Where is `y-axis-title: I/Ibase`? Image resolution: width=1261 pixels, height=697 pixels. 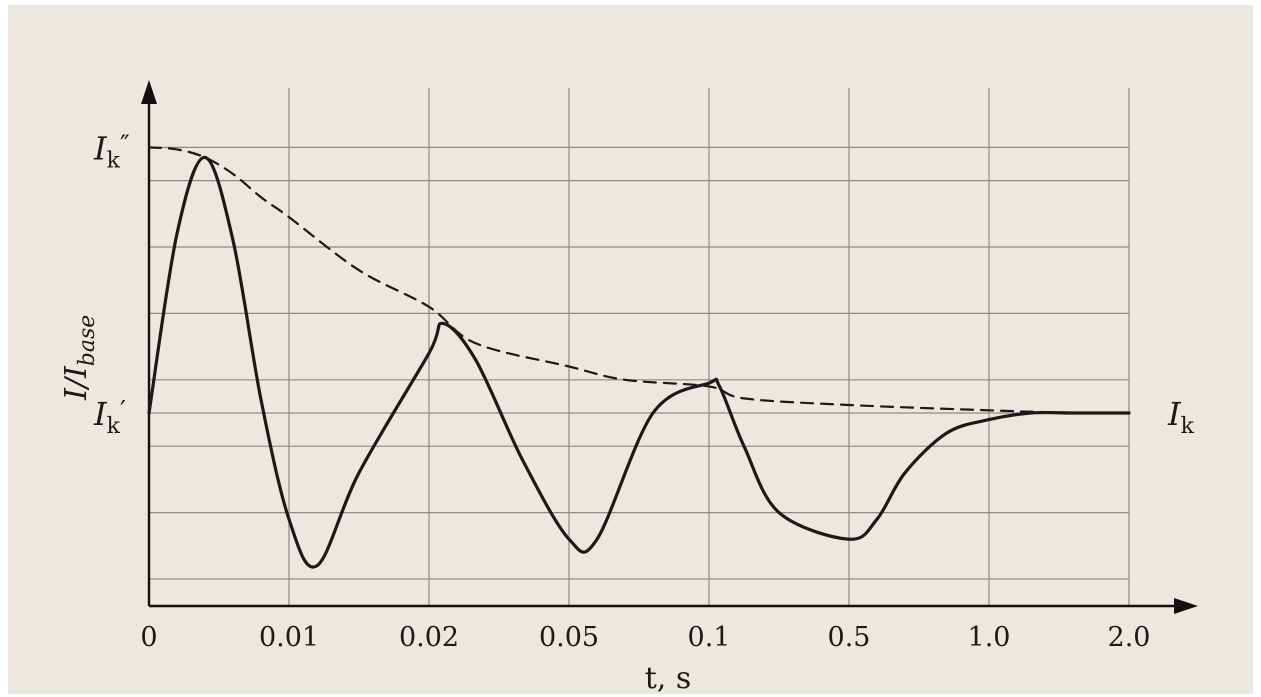
y-axis-title: I/Ibase is located at coordinates (79, 358).